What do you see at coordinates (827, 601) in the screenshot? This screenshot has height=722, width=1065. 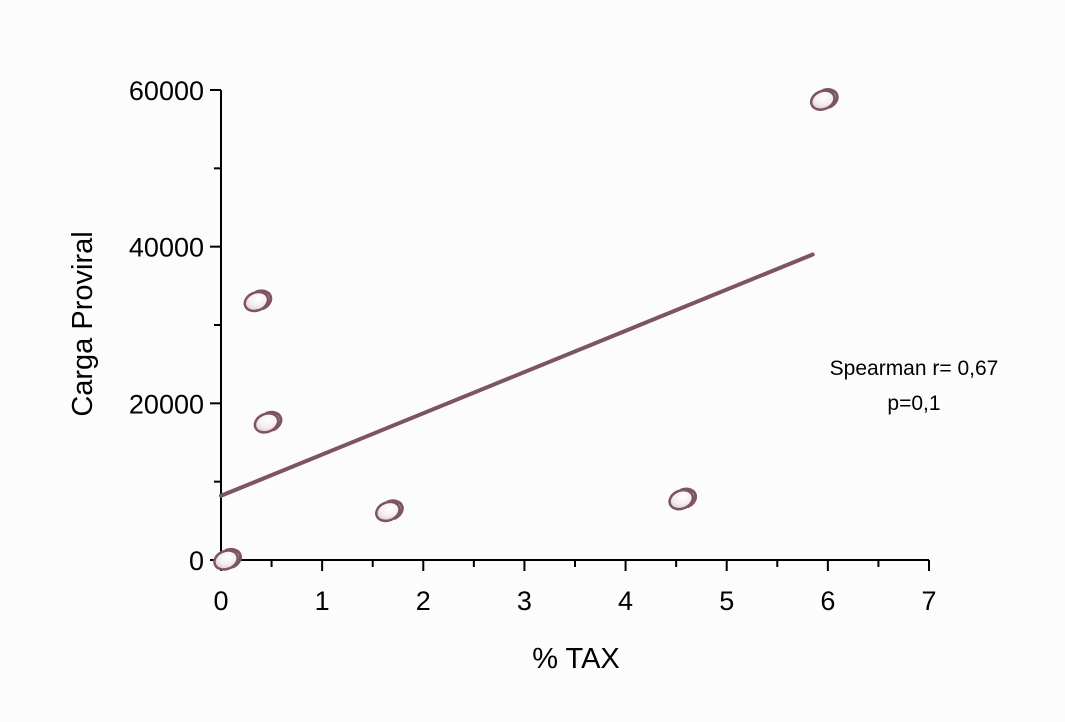 I see `x-tick-label: 6` at bounding box center [827, 601].